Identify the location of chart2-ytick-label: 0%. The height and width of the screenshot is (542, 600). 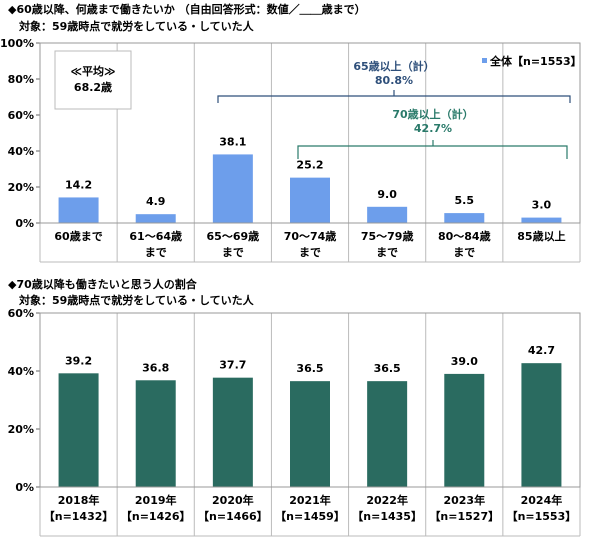
(24, 487).